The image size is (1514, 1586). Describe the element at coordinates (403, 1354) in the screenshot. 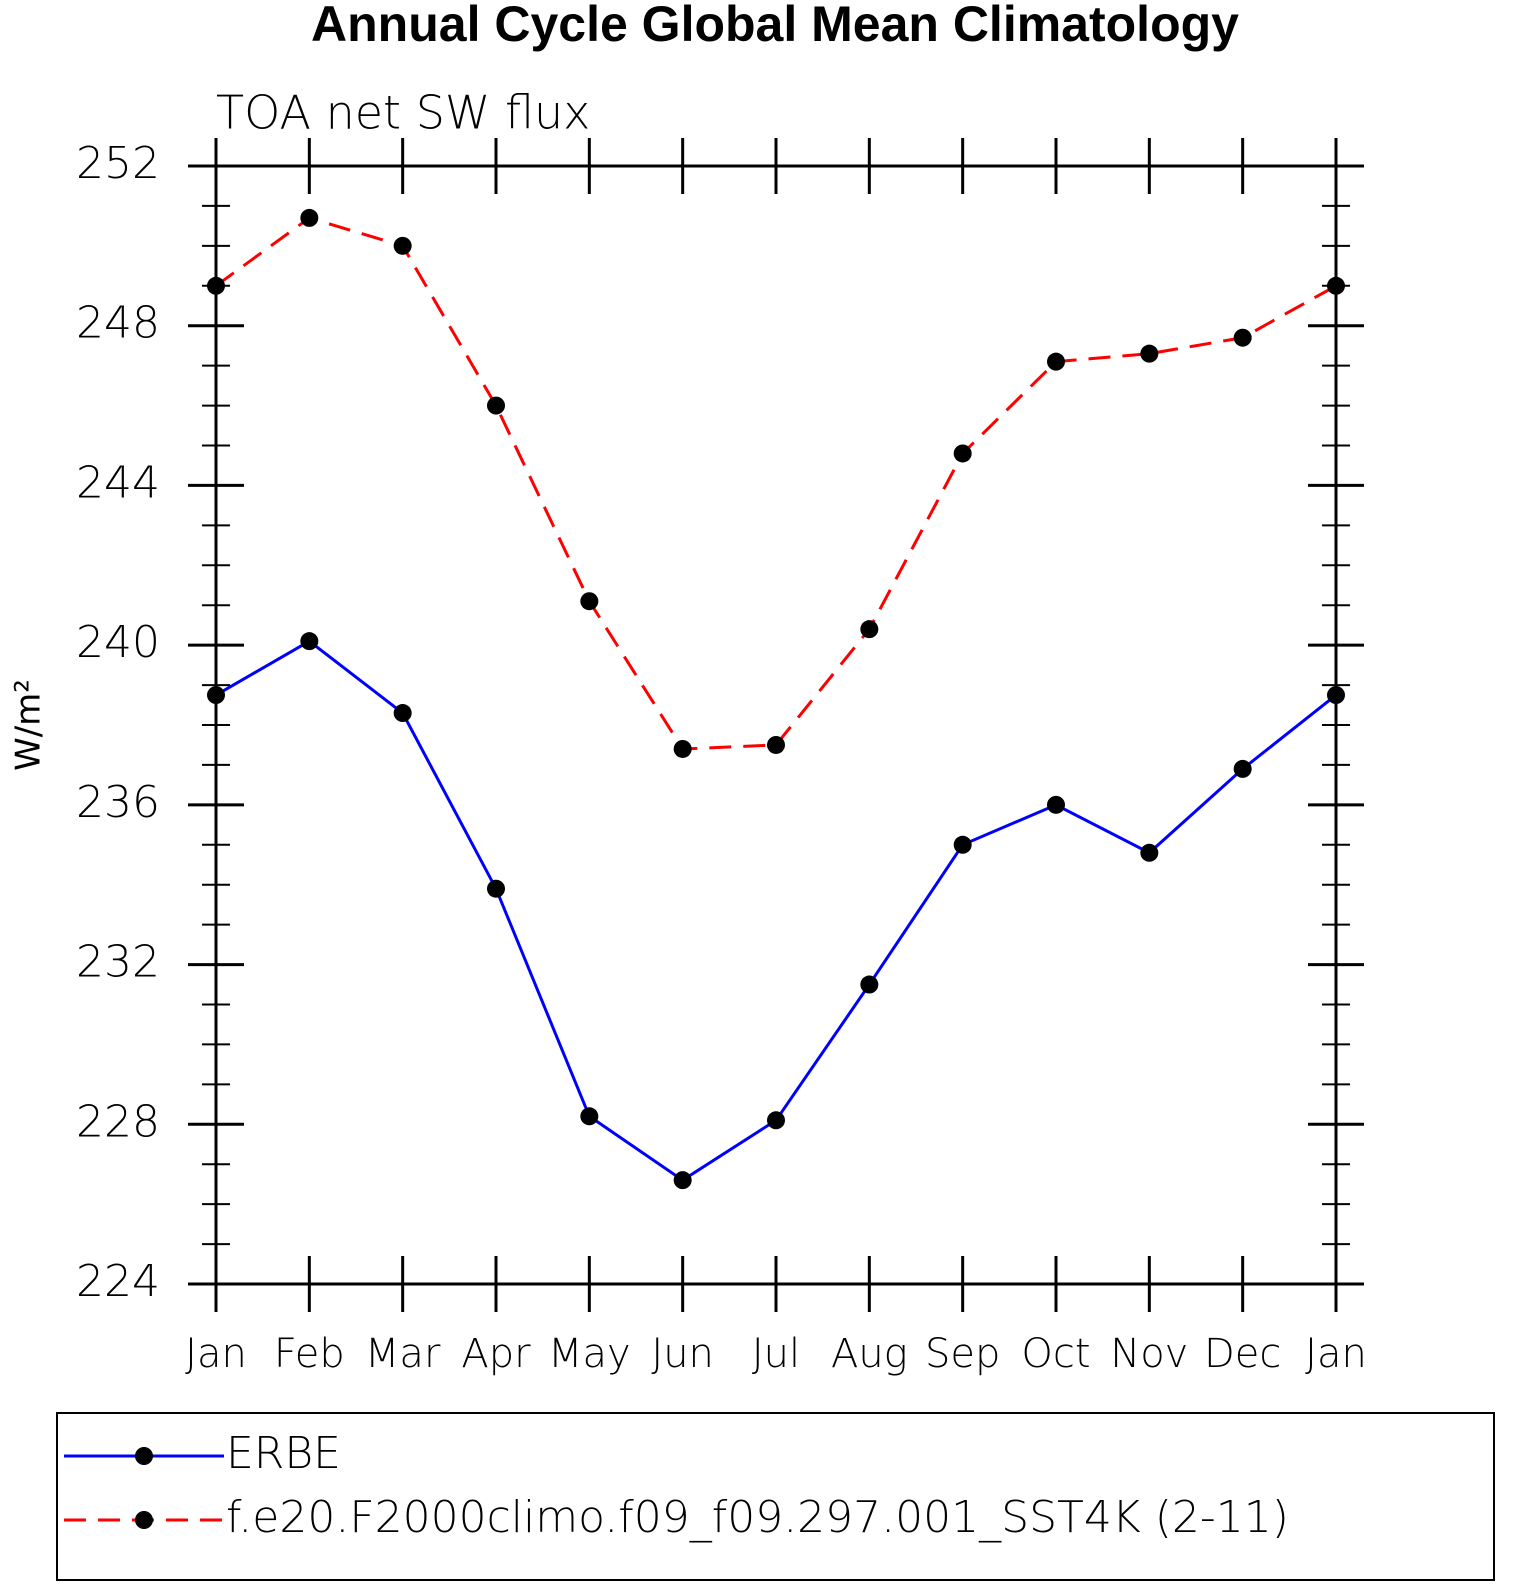

I see `x-tick-label: Mar` at that location.